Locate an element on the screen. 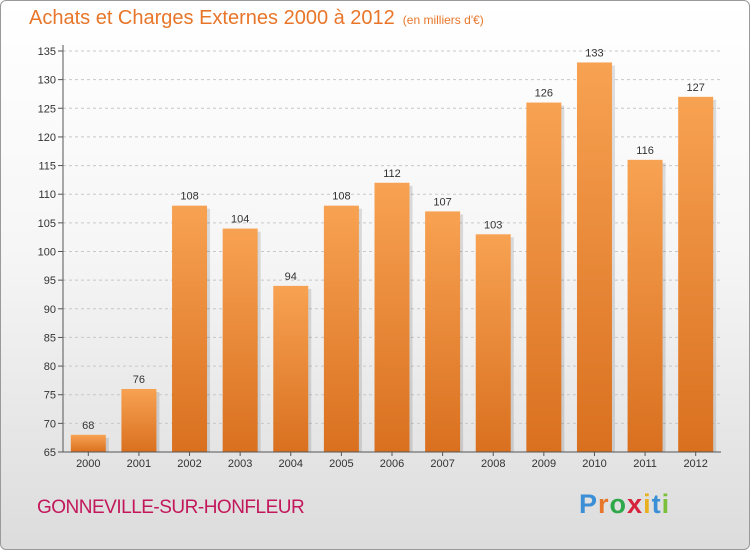 The width and height of the screenshot is (750, 550). y-tick-label: 85 is located at coordinates (50, 338).